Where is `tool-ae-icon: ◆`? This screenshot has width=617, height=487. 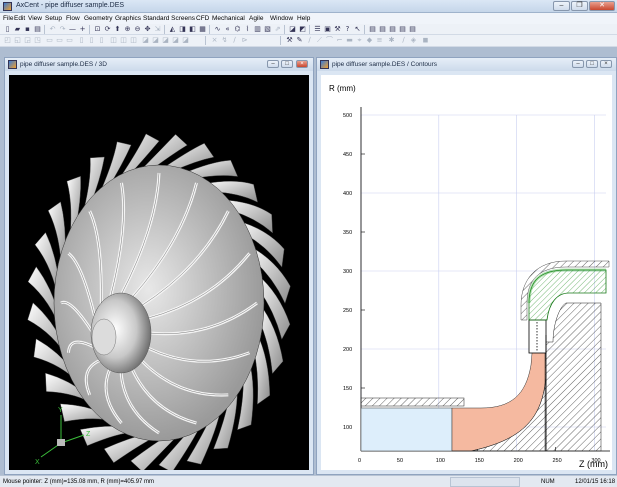
tool-ae-icon: ◆ is located at coordinates (369, 40).